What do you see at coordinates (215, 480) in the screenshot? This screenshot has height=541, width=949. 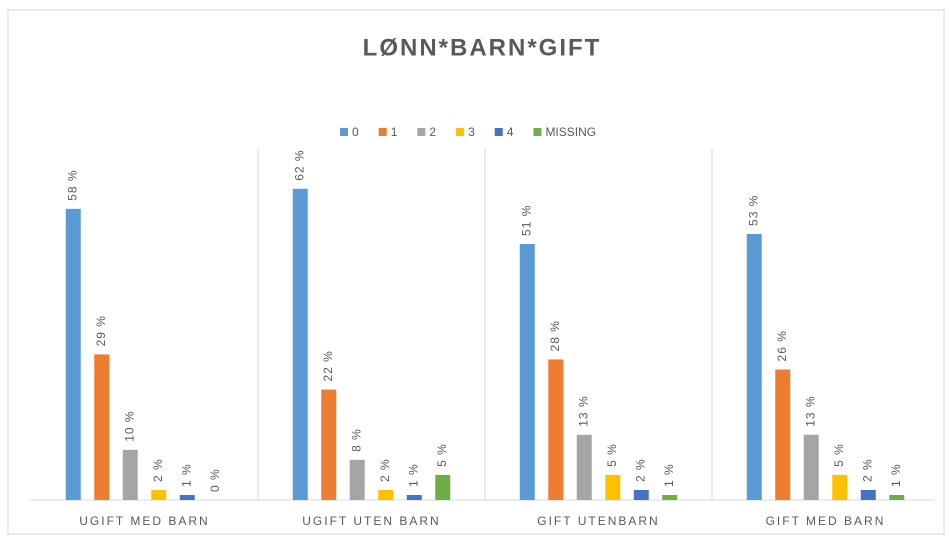 I see `value-label: 0 %` at bounding box center [215, 480].